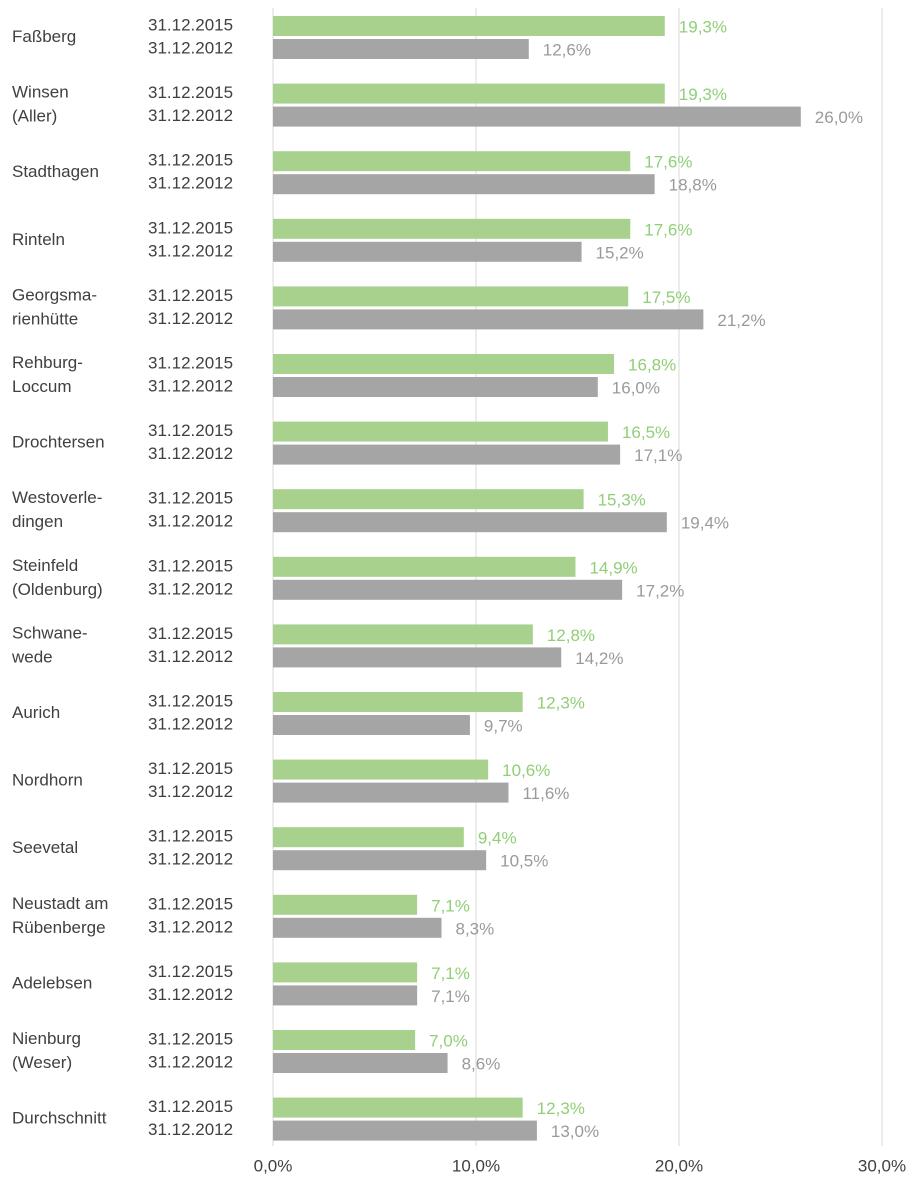 This screenshot has width=914, height=1183. I want to click on category-label: Georgsma-, so click(54, 294).